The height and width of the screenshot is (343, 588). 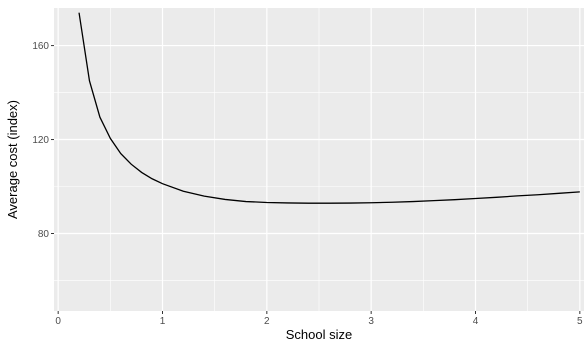 I want to click on y-tick-label: 80, so click(x=44, y=234).